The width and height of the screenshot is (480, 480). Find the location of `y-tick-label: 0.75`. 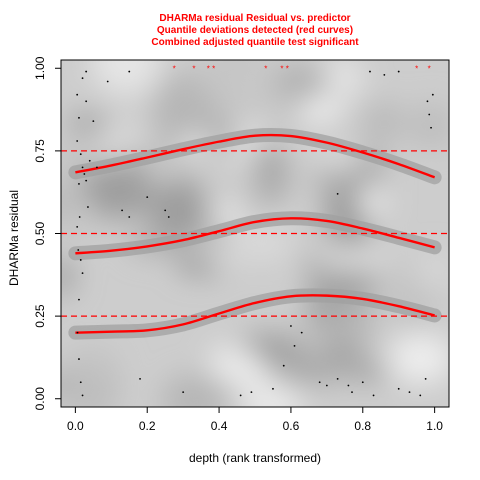

y-tick-label: 0.75 is located at coordinates (40, 151).